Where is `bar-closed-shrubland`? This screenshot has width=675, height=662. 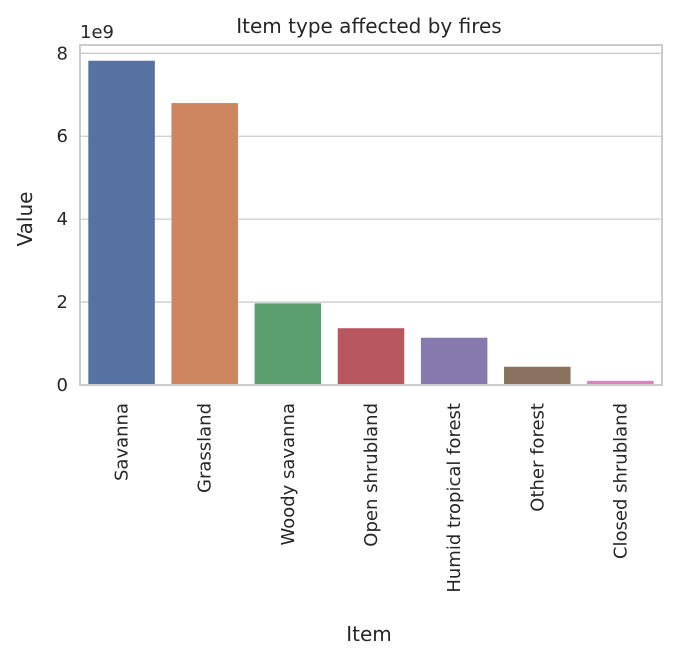 bar-closed-shrubland is located at coordinates (620, 382).